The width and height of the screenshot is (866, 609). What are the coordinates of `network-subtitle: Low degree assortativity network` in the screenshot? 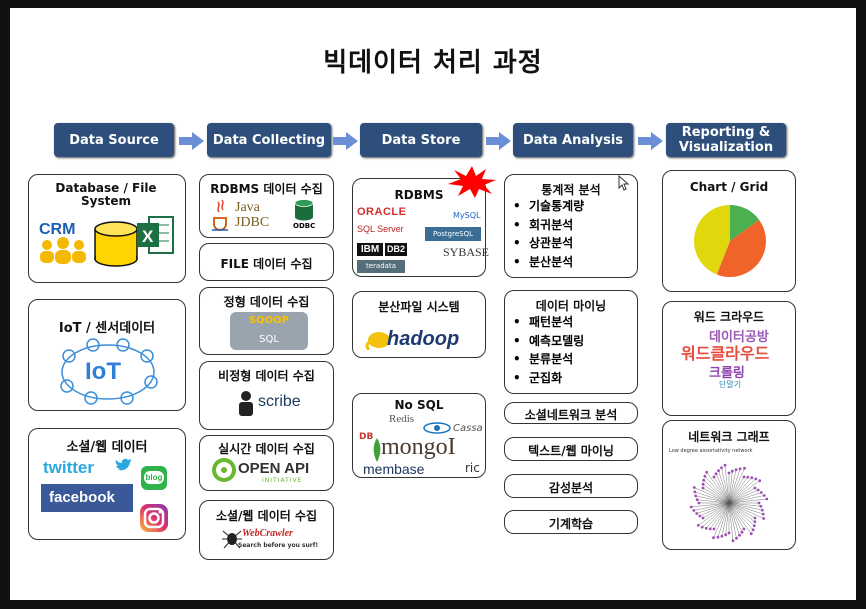 It's located at (711, 451).